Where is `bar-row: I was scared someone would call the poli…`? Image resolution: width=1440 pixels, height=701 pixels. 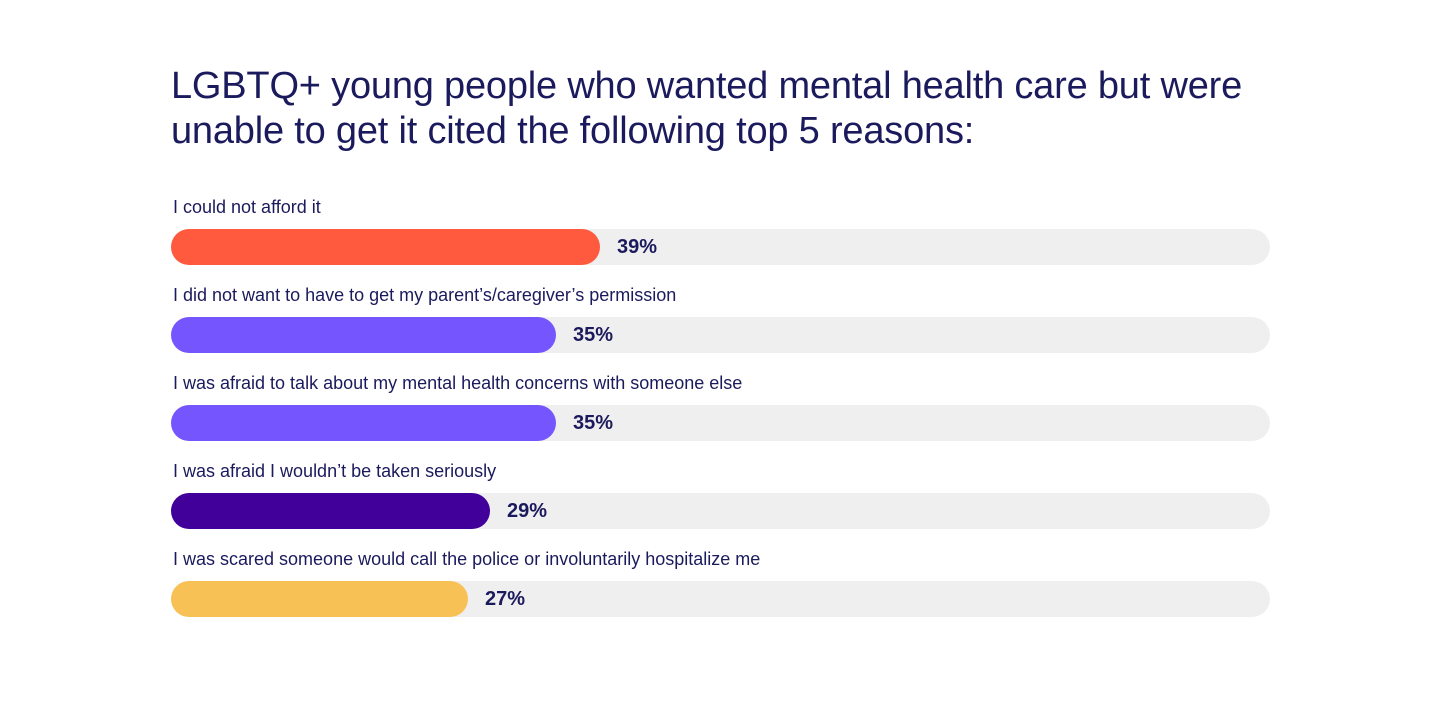 bar-row: I was scared someone would call the poli… is located at coordinates (720, 588).